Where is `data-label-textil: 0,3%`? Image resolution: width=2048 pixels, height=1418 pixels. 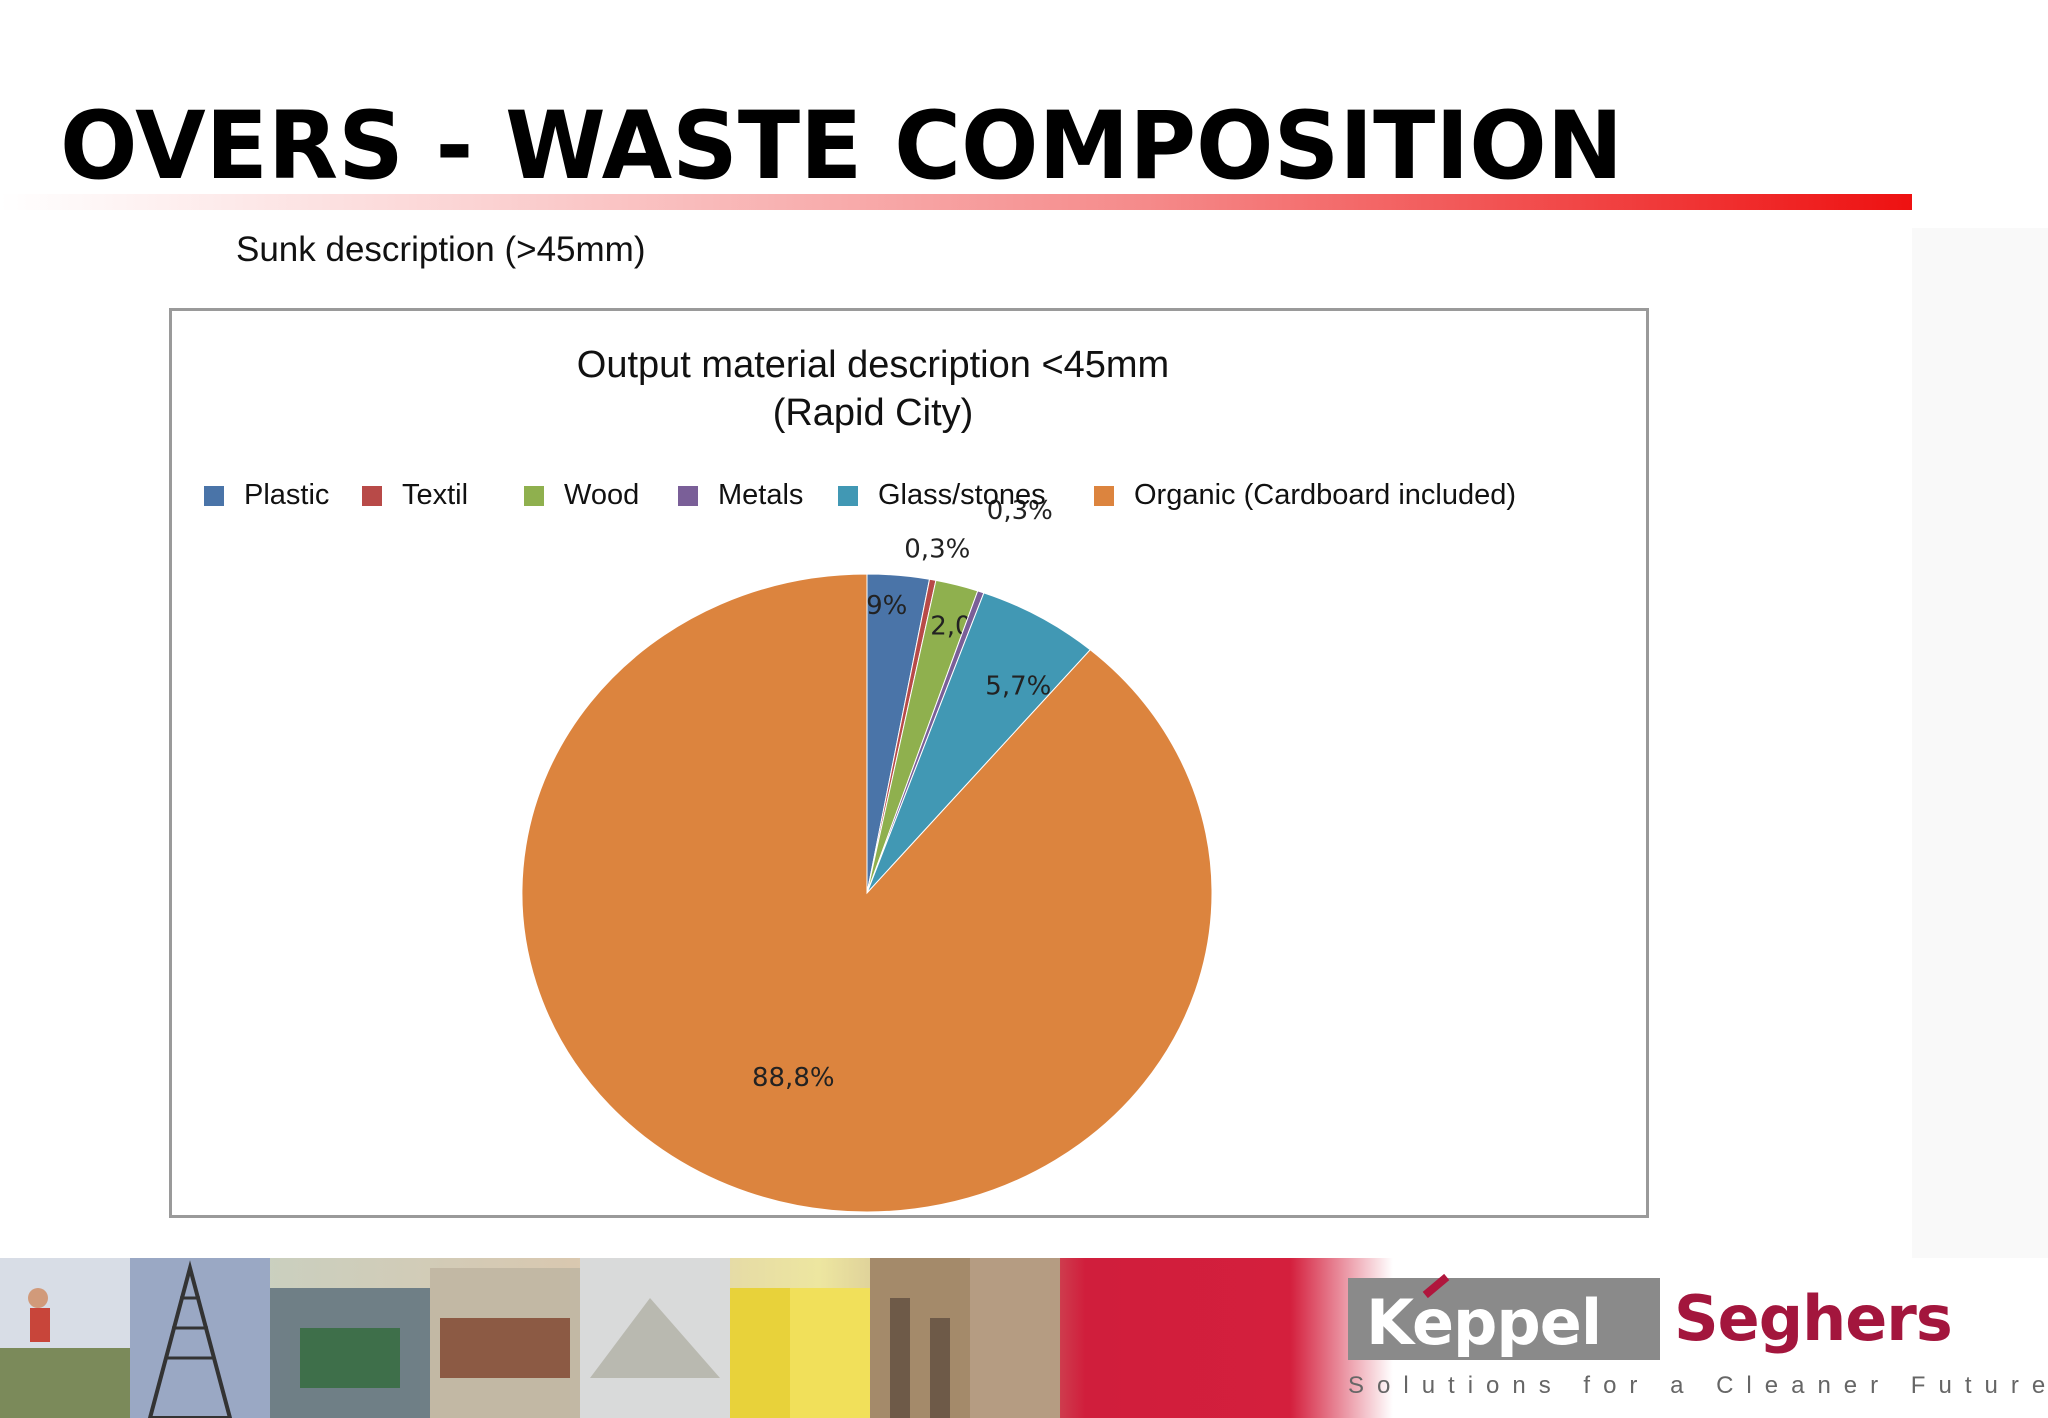 data-label-textil: 0,3% is located at coordinates (937, 549).